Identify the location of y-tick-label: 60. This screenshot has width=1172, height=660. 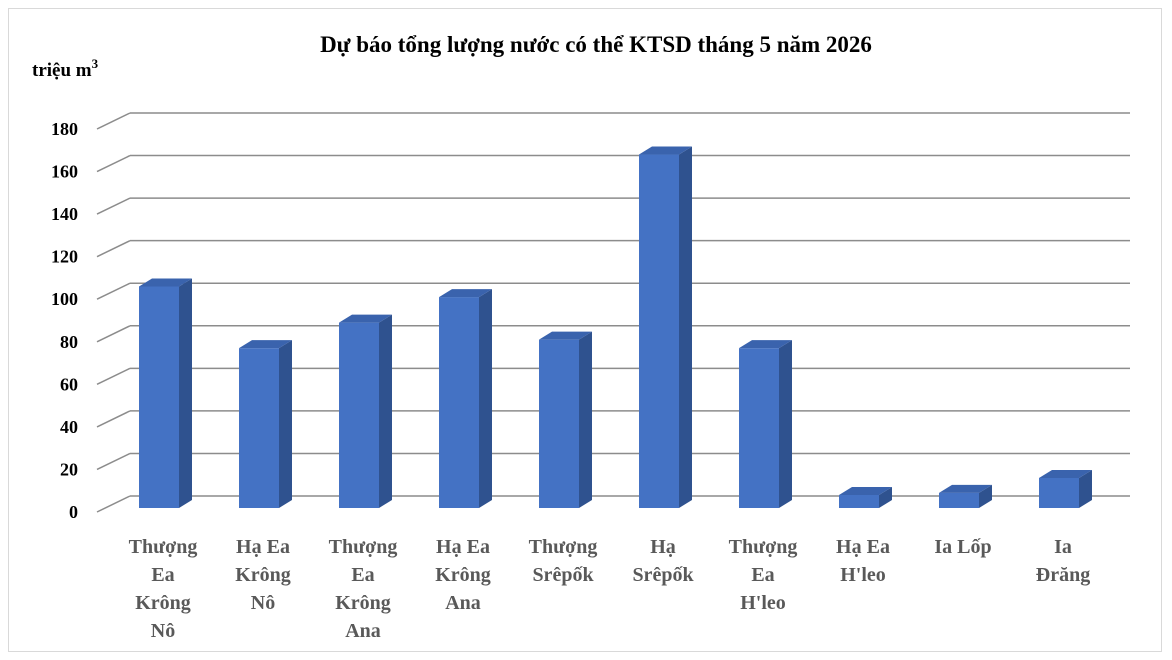
(69, 384).